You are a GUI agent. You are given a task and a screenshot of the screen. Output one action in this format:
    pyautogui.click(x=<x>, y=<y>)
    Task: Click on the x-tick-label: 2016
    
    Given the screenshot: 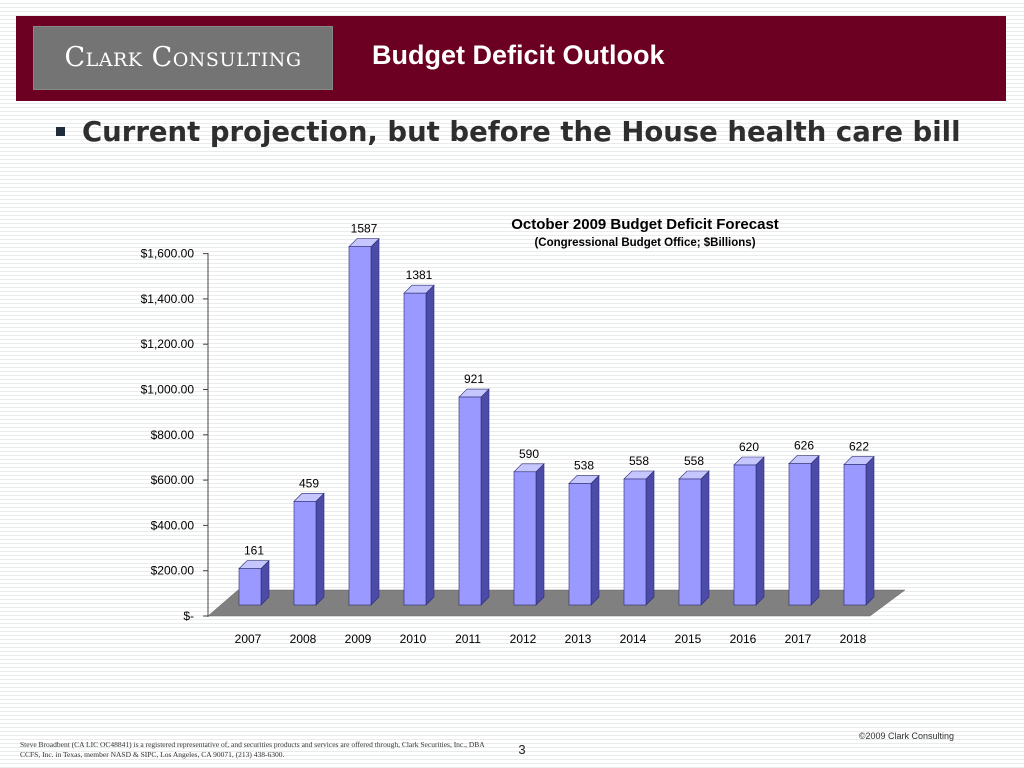 What is the action you would take?
    pyautogui.click(x=743, y=639)
    